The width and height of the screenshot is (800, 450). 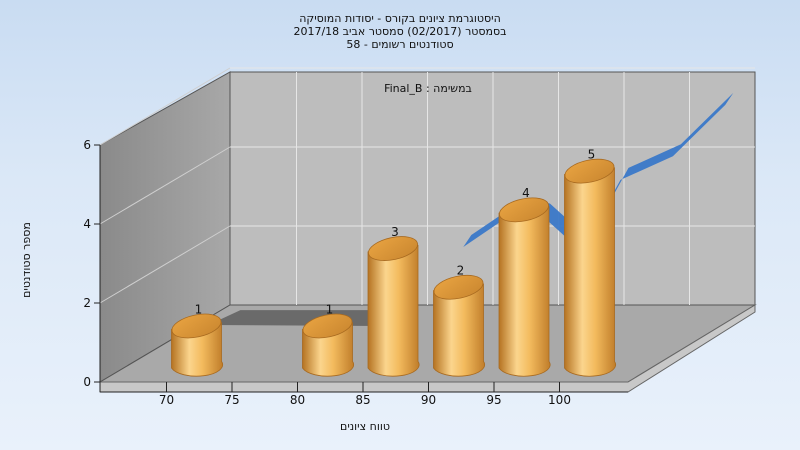 What do you see at coordinates (166, 400) in the screenshot?
I see `x-tick-label: 70` at bounding box center [166, 400].